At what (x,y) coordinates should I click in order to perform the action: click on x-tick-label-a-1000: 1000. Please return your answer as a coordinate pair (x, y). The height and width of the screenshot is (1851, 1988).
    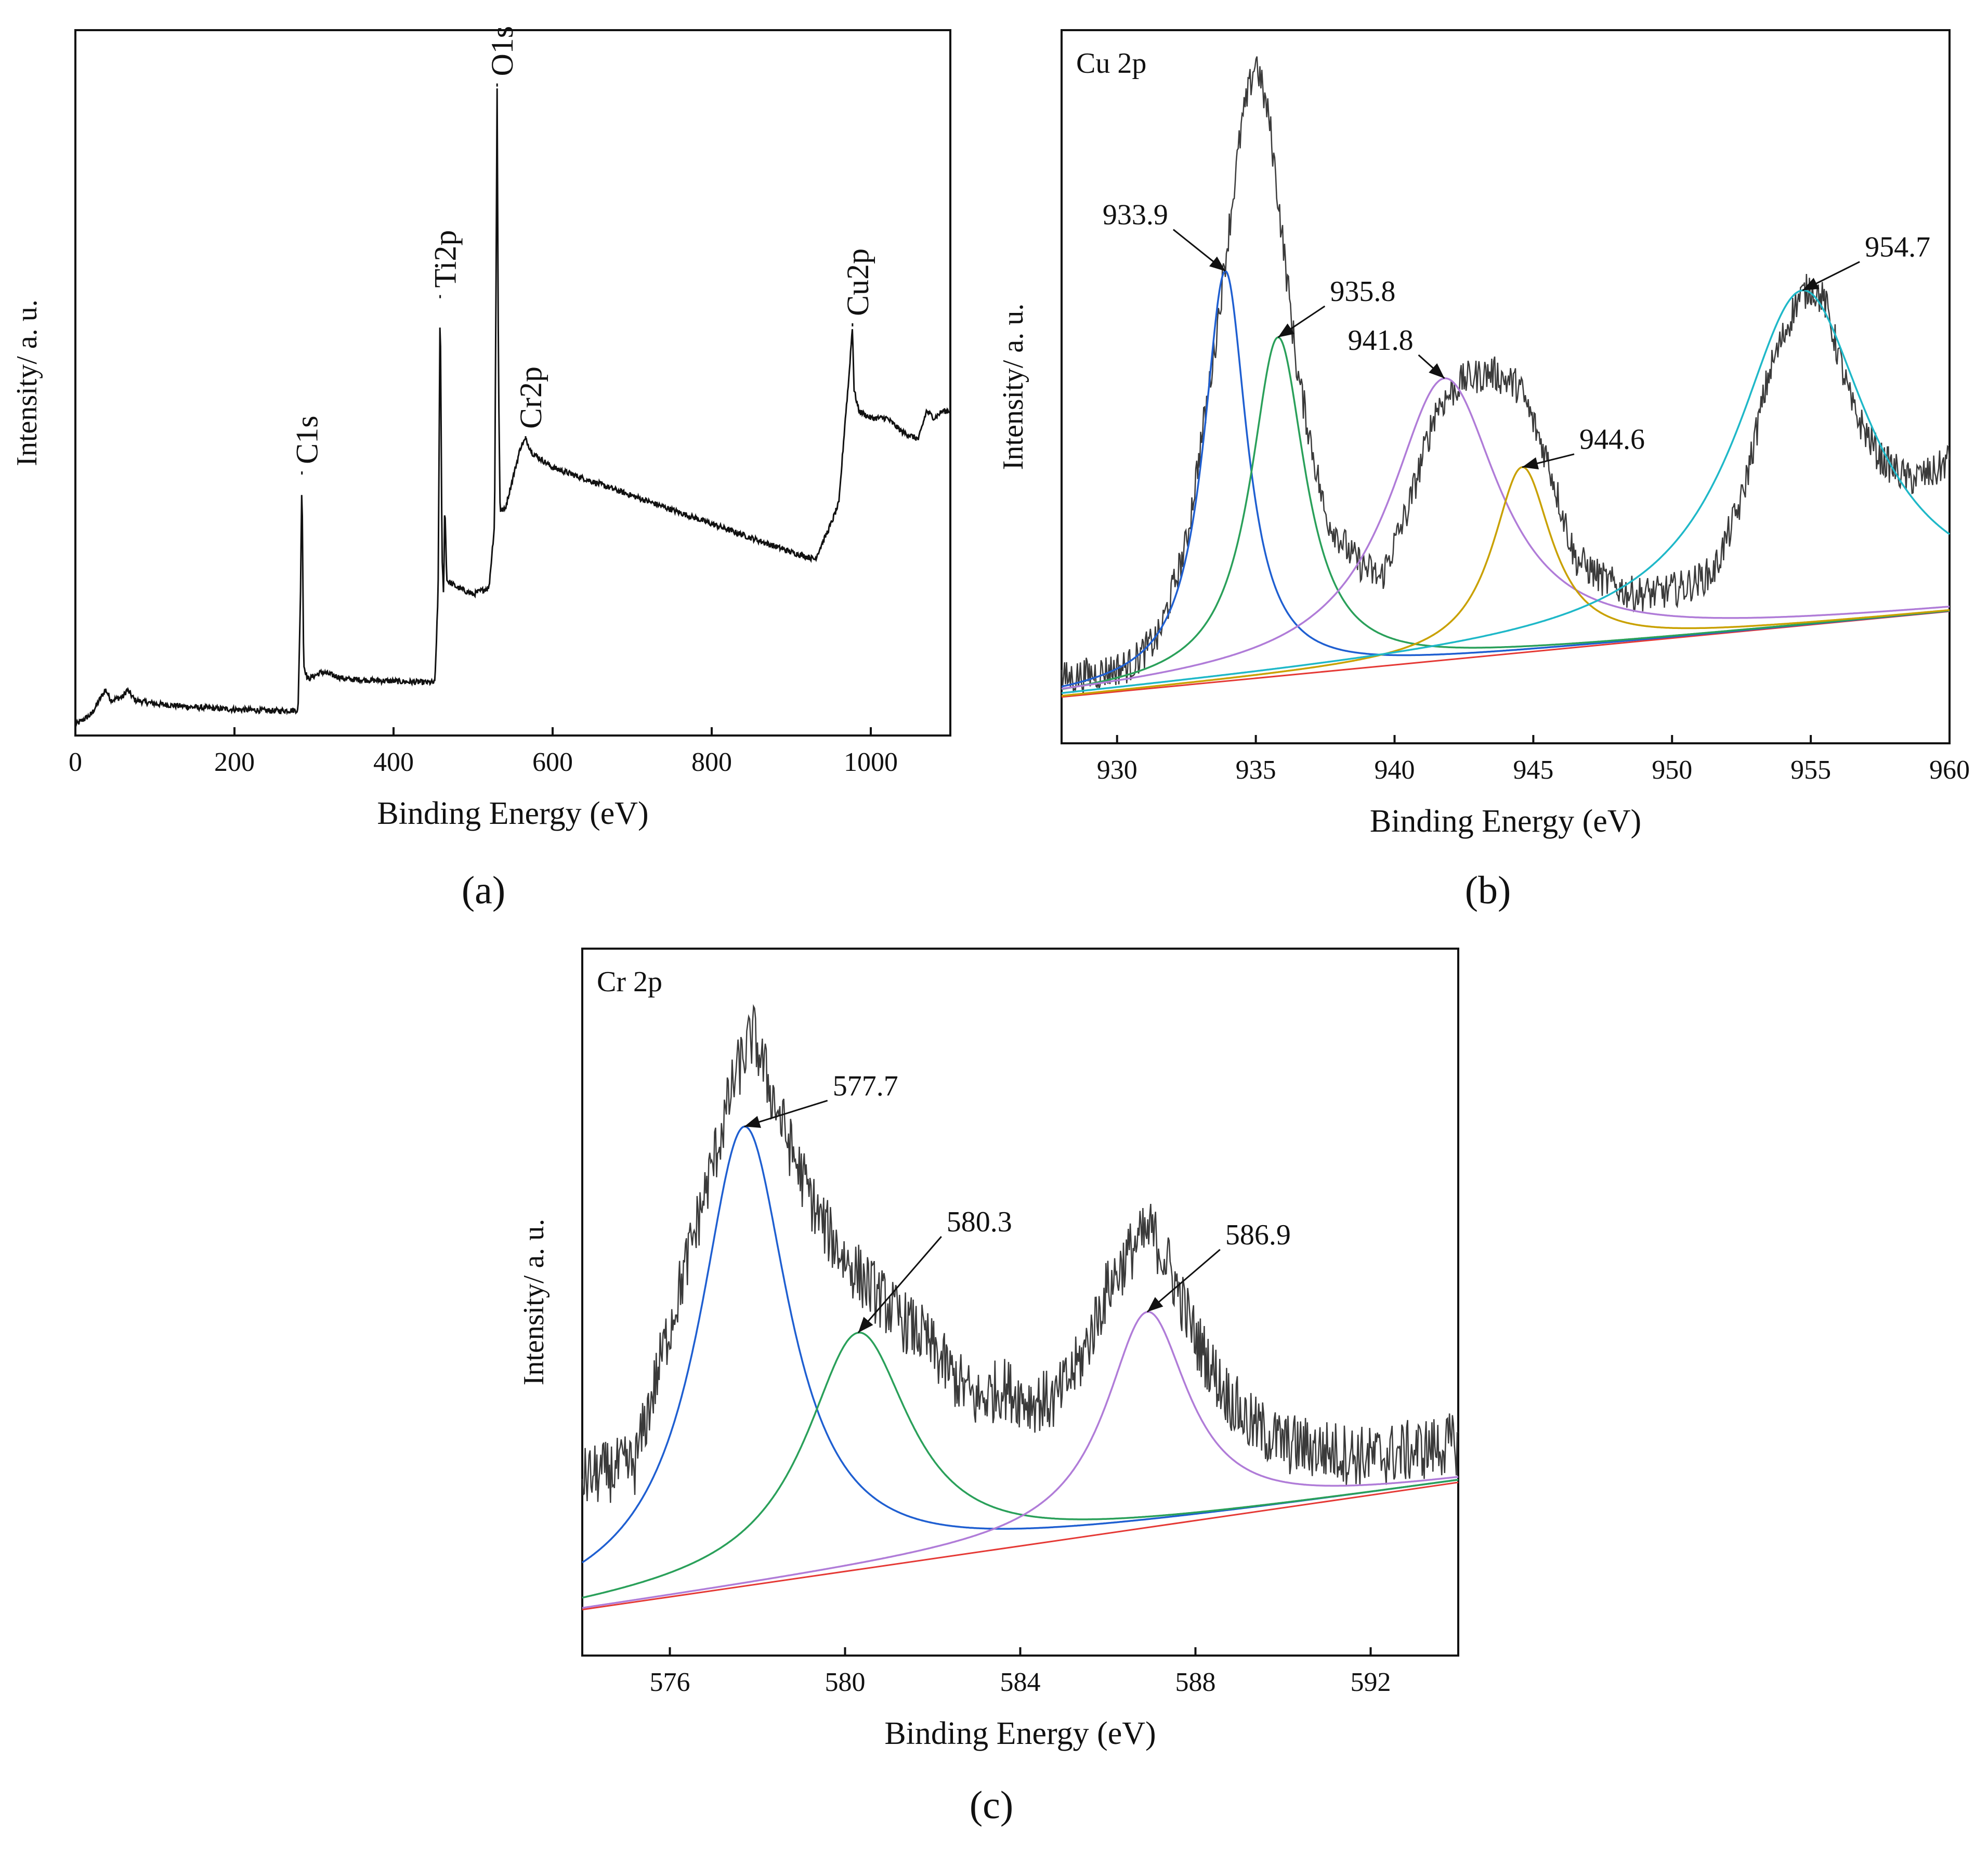
    Looking at the image, I should click on (871, 762).